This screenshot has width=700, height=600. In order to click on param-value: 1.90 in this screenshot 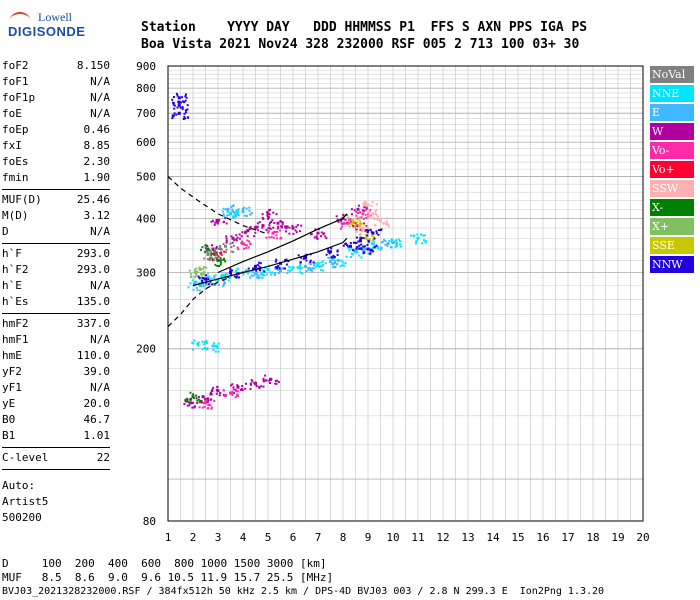, I will do `click(97, 177)`.